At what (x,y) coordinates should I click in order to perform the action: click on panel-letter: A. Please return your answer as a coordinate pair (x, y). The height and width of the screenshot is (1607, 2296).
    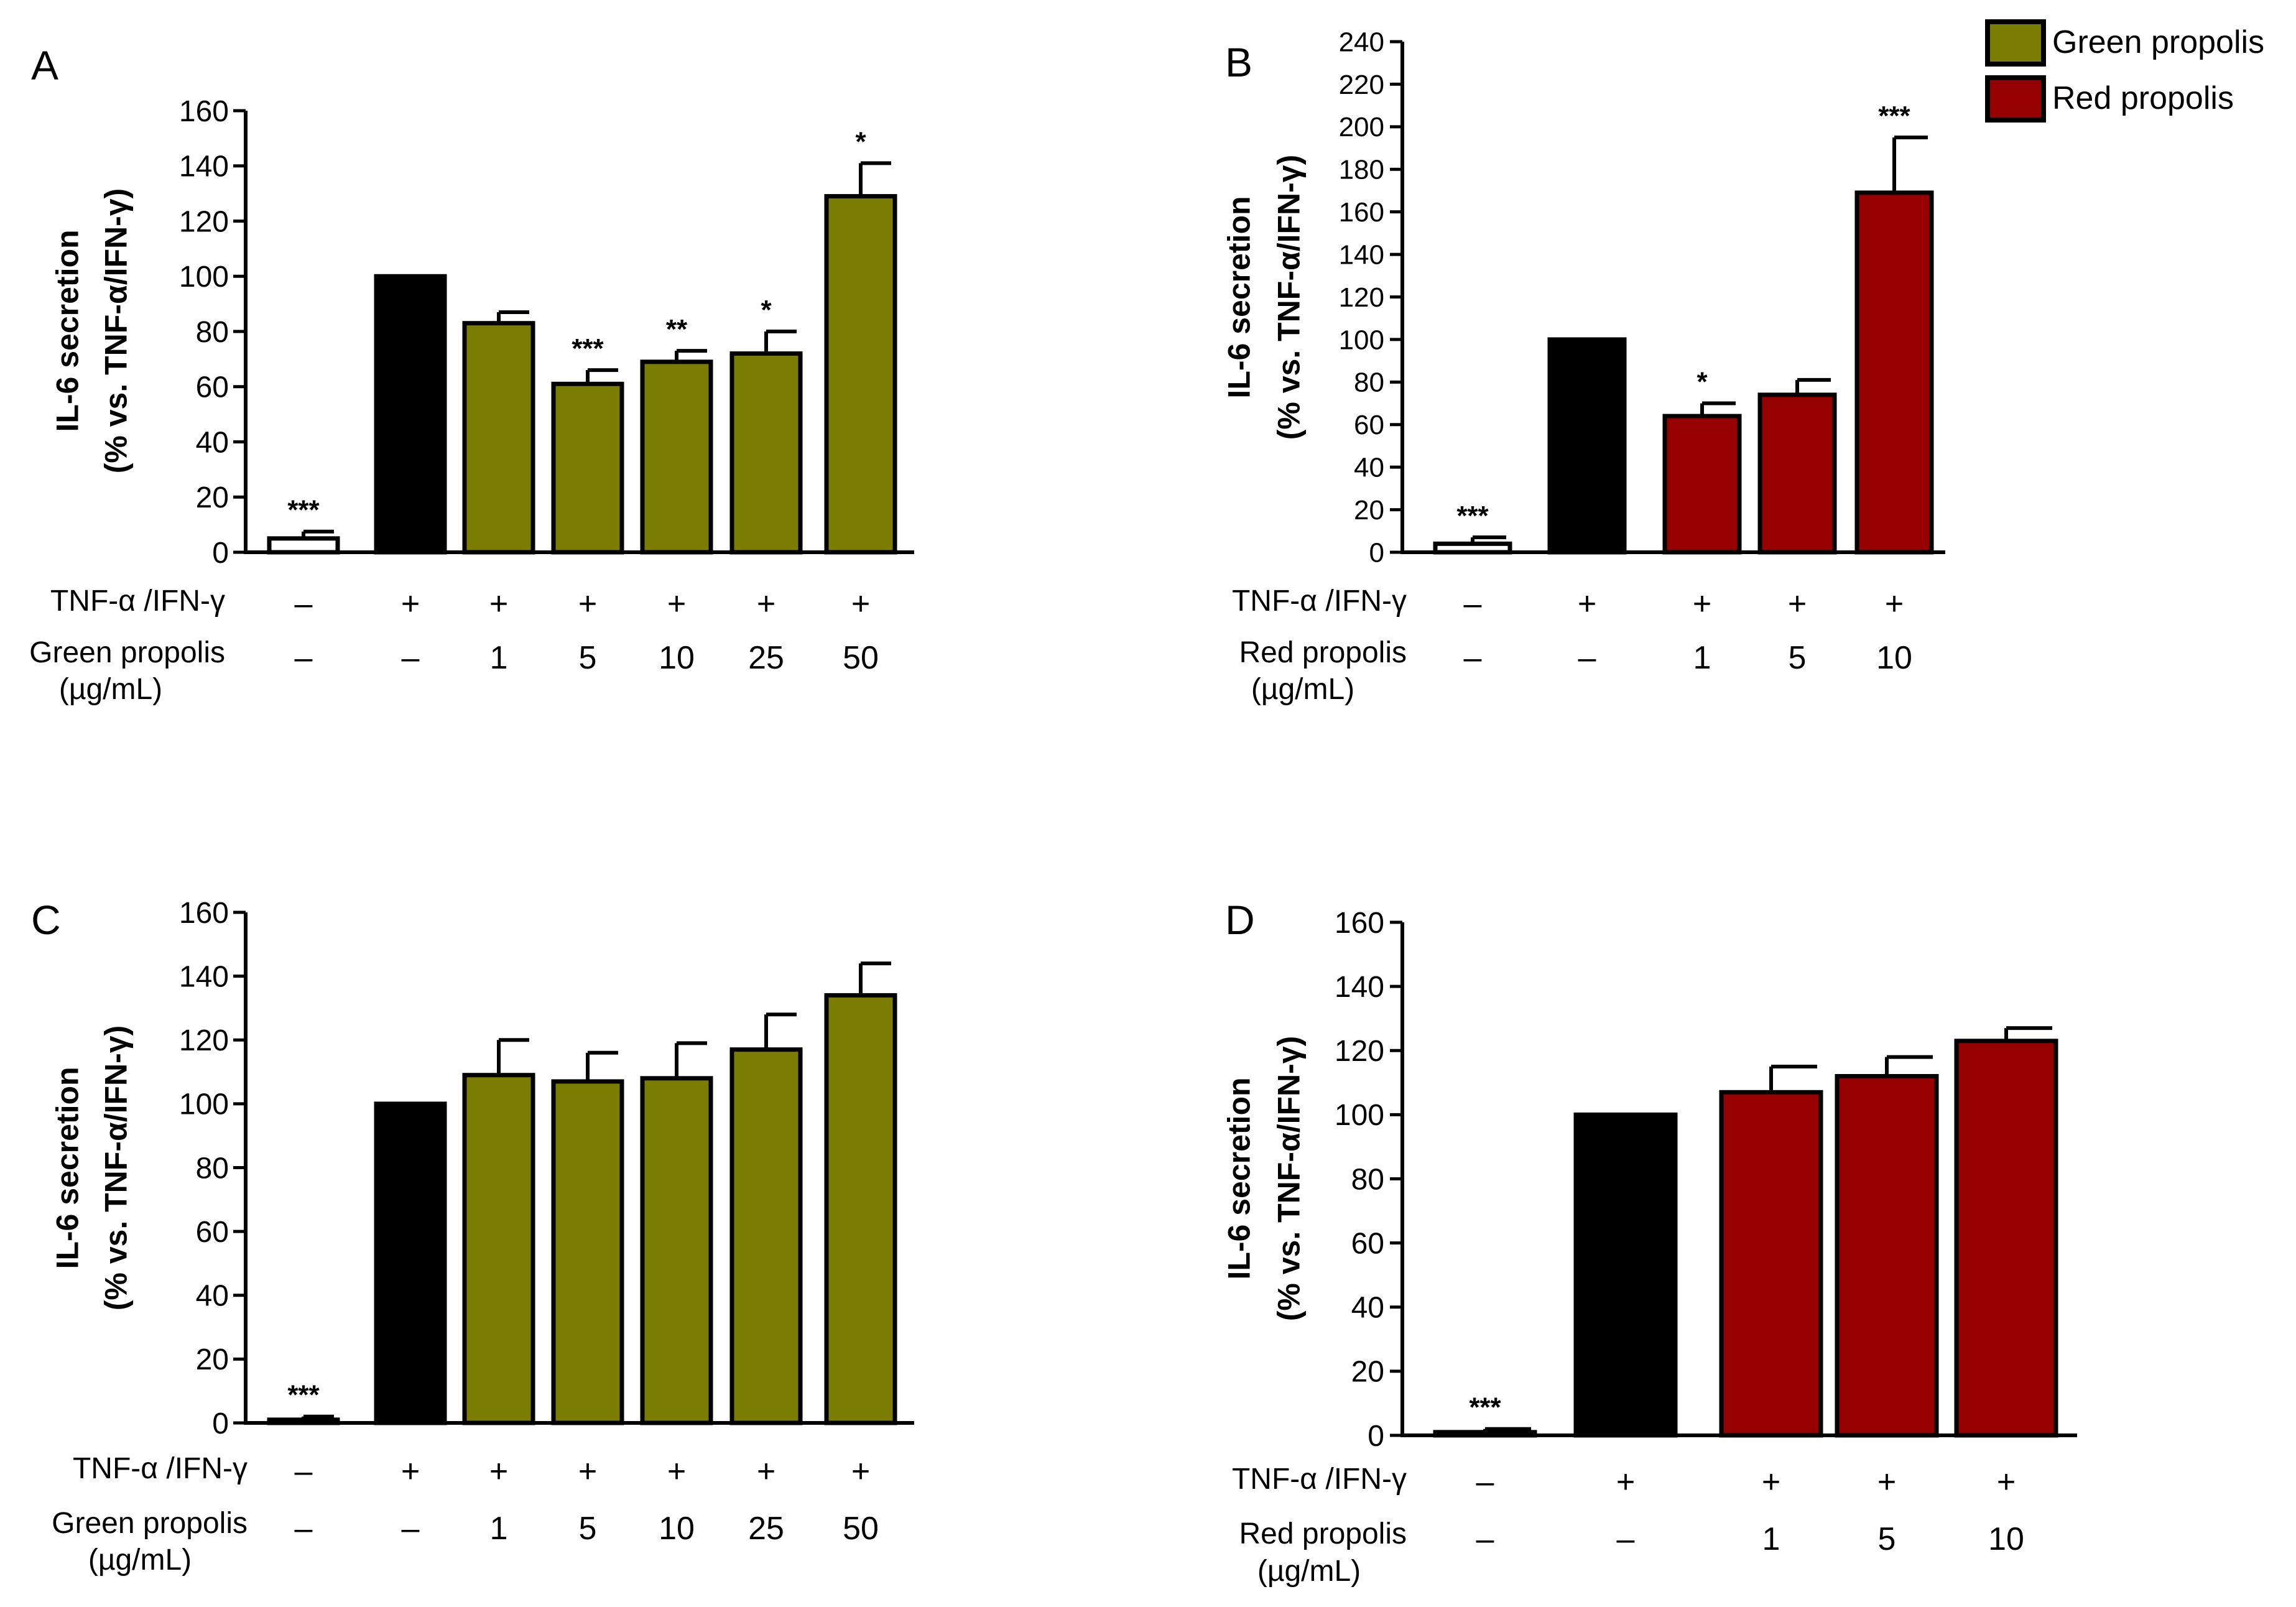
    Looking at the image, I should click on (44, 65).